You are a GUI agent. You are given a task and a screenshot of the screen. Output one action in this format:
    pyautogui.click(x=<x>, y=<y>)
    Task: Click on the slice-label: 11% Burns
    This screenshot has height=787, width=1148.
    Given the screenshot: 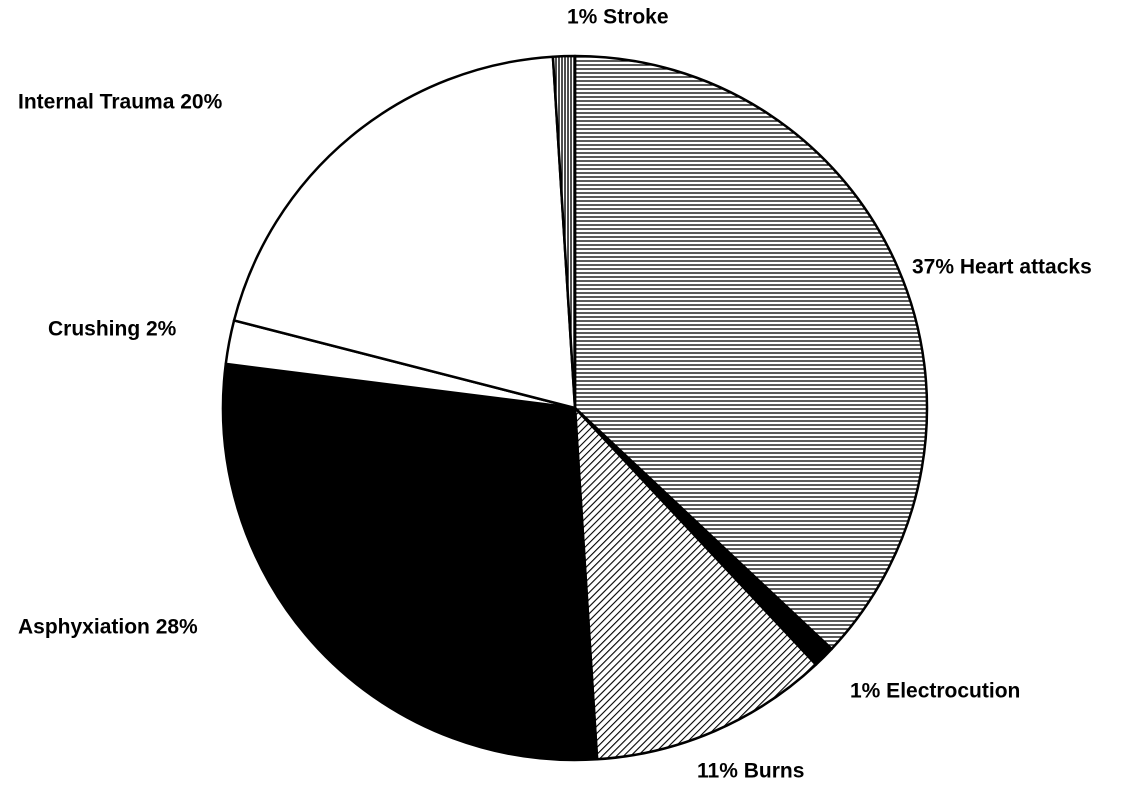 What is the action you would take?
    pyautogui.click(x=750, y=771)
    